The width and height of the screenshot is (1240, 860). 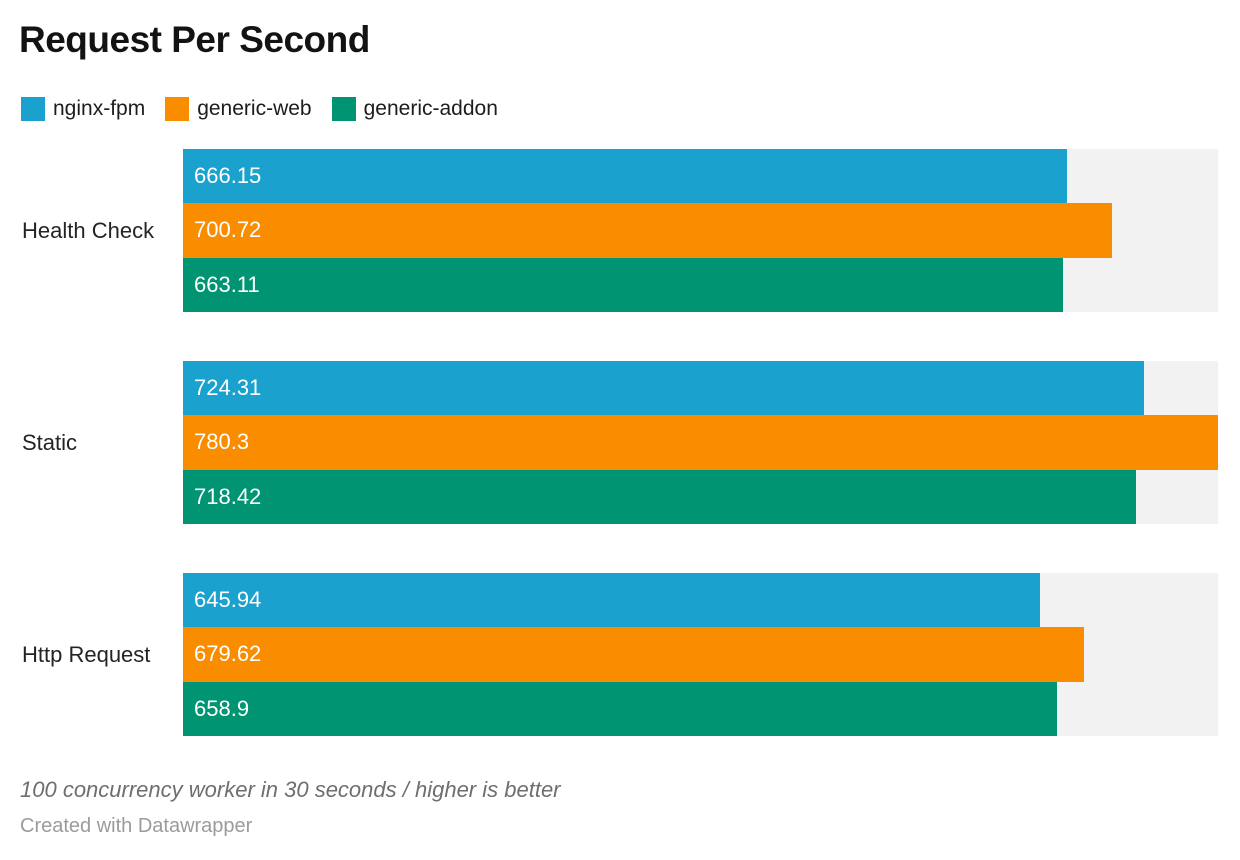 I want to click on legend-label: generic-web, so click(x=254, y=108).